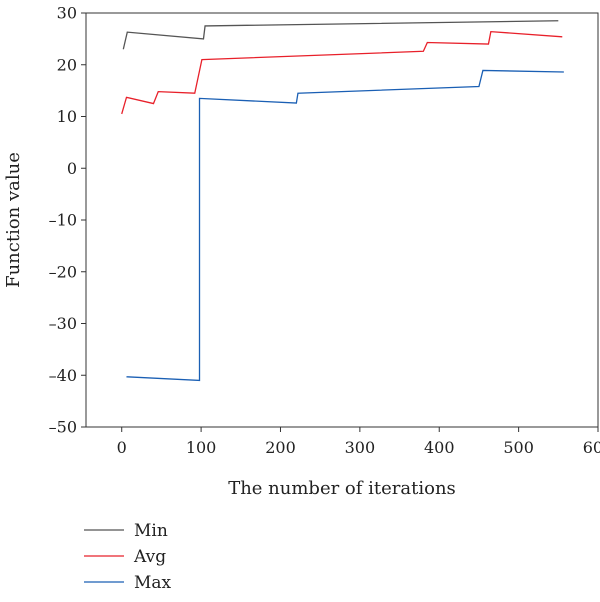 The height and width of the screenshot is (602, 600). Describe the element at coordinates (439, 447) in the screenshot. I see `x-tick-label: 400` at that location.